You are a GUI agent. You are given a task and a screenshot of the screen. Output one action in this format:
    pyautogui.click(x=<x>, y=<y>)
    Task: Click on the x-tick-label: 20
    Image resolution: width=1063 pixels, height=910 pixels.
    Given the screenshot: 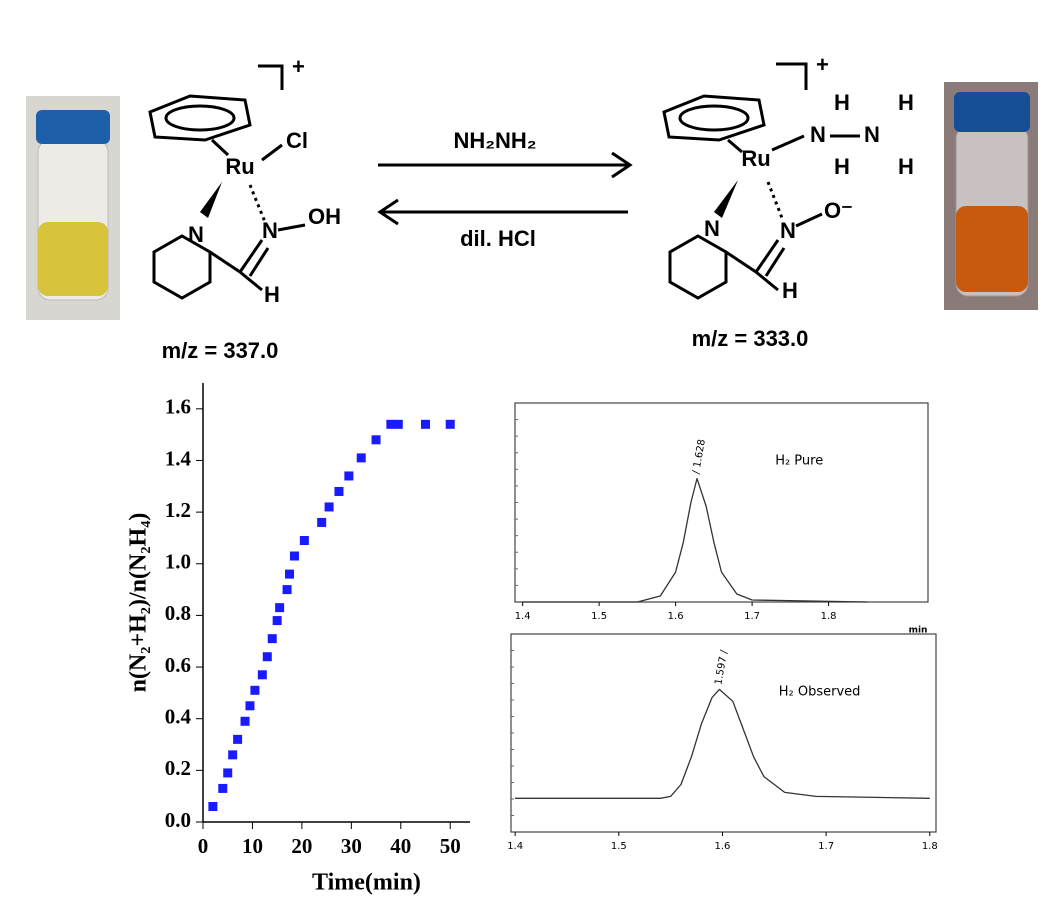 What is the action you would take?
    pyautogui.click(x=301, y=846)
    